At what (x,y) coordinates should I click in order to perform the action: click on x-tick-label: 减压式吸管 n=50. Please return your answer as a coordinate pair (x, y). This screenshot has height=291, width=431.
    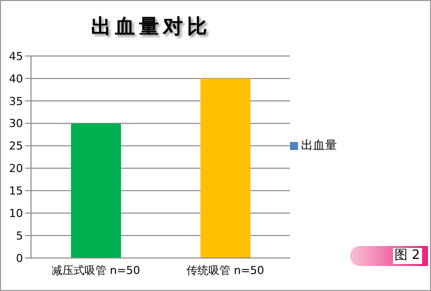
    Looking at the image, I should click on (95, 270).